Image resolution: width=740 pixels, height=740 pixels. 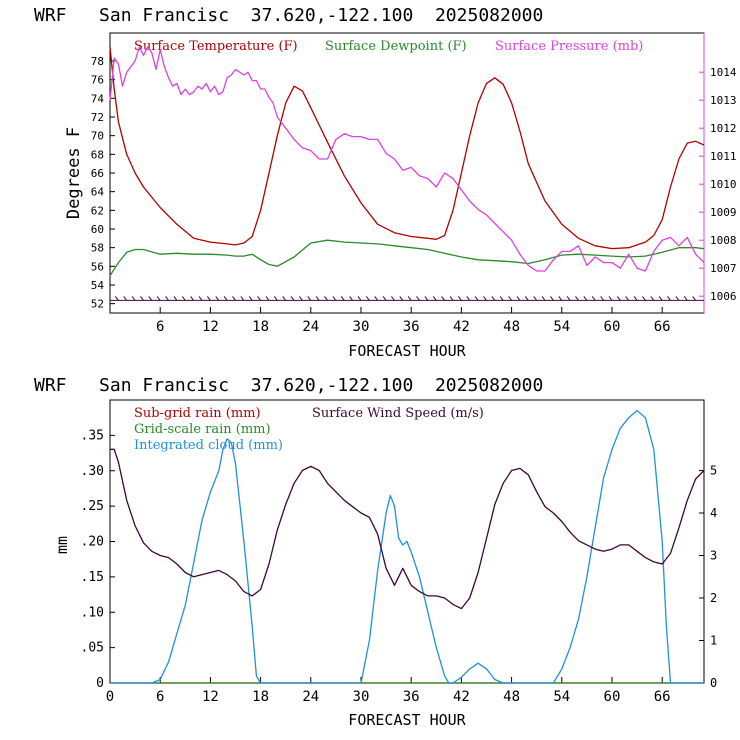 I want to click on y-tick-label: 78, so click(x=97, y=61).